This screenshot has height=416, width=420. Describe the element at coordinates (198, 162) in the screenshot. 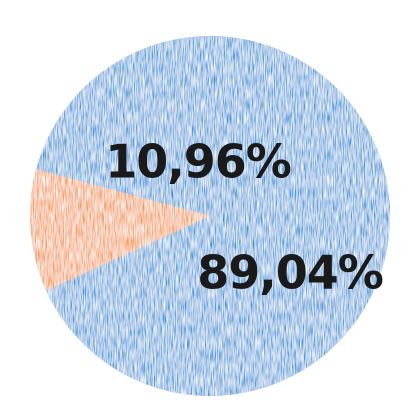

I see `pie-slice-label-1: 10,96%` at that location.